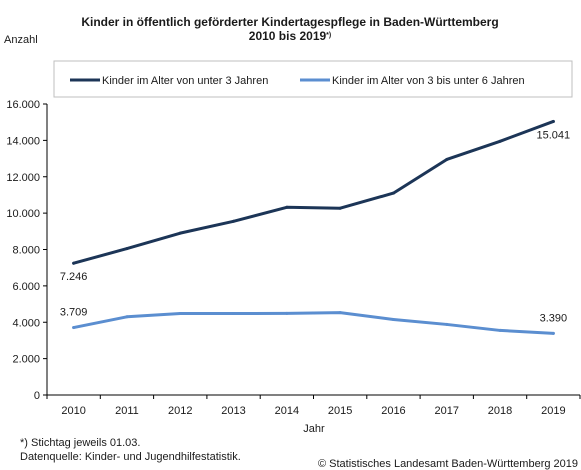  I want to click on y-tick-label: 16.000, so click(23, 105).